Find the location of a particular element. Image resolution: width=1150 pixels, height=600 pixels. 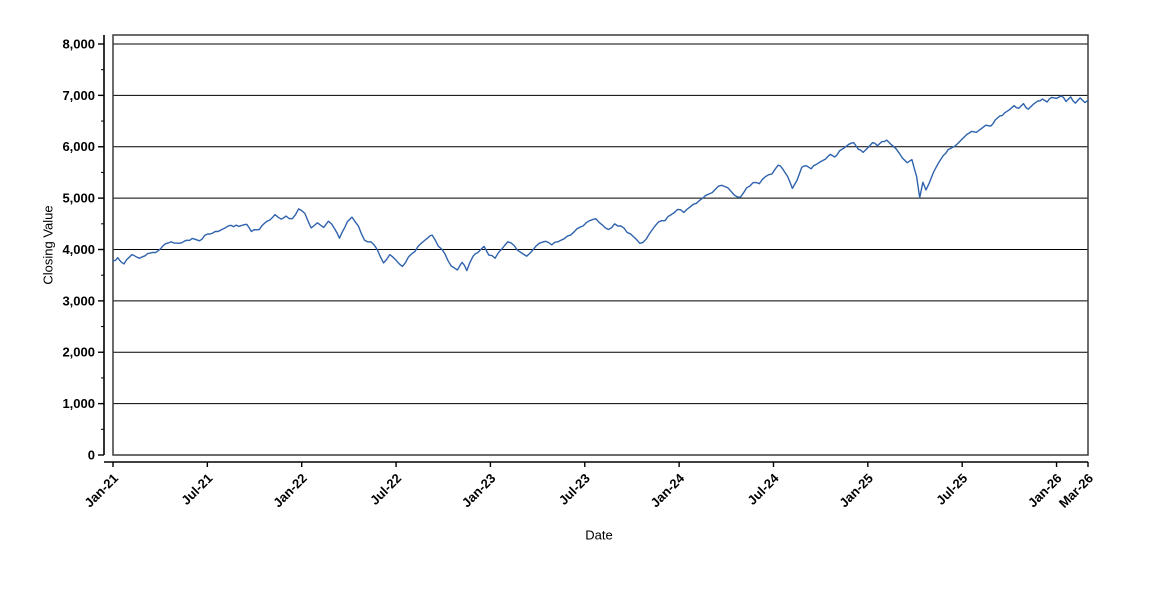

x-axis-title: Date is located at coordinates (599, 535).